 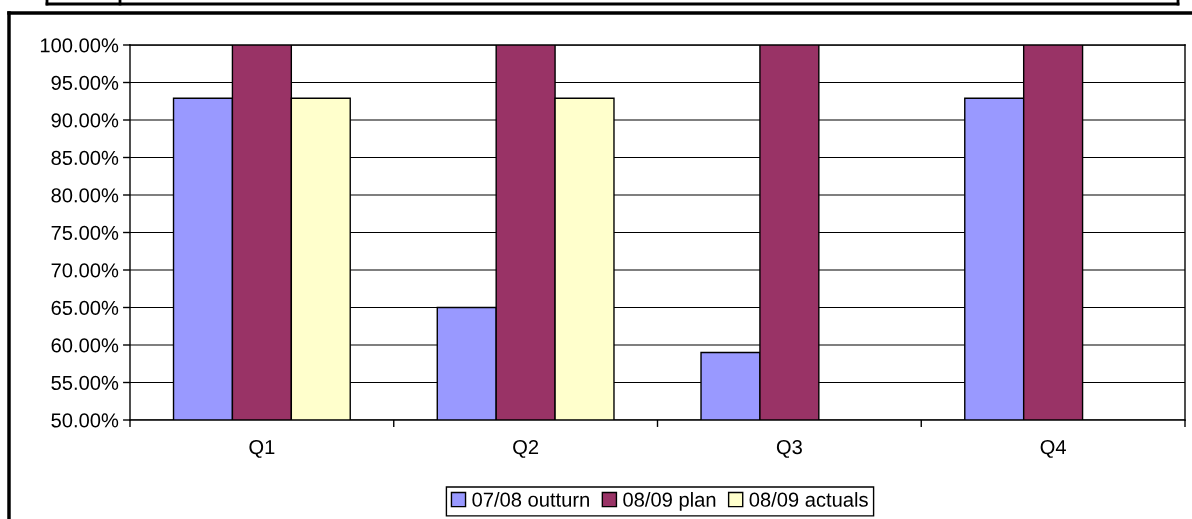 I want to click on x-tick-label: Q4, so click(x=1053, y=448).